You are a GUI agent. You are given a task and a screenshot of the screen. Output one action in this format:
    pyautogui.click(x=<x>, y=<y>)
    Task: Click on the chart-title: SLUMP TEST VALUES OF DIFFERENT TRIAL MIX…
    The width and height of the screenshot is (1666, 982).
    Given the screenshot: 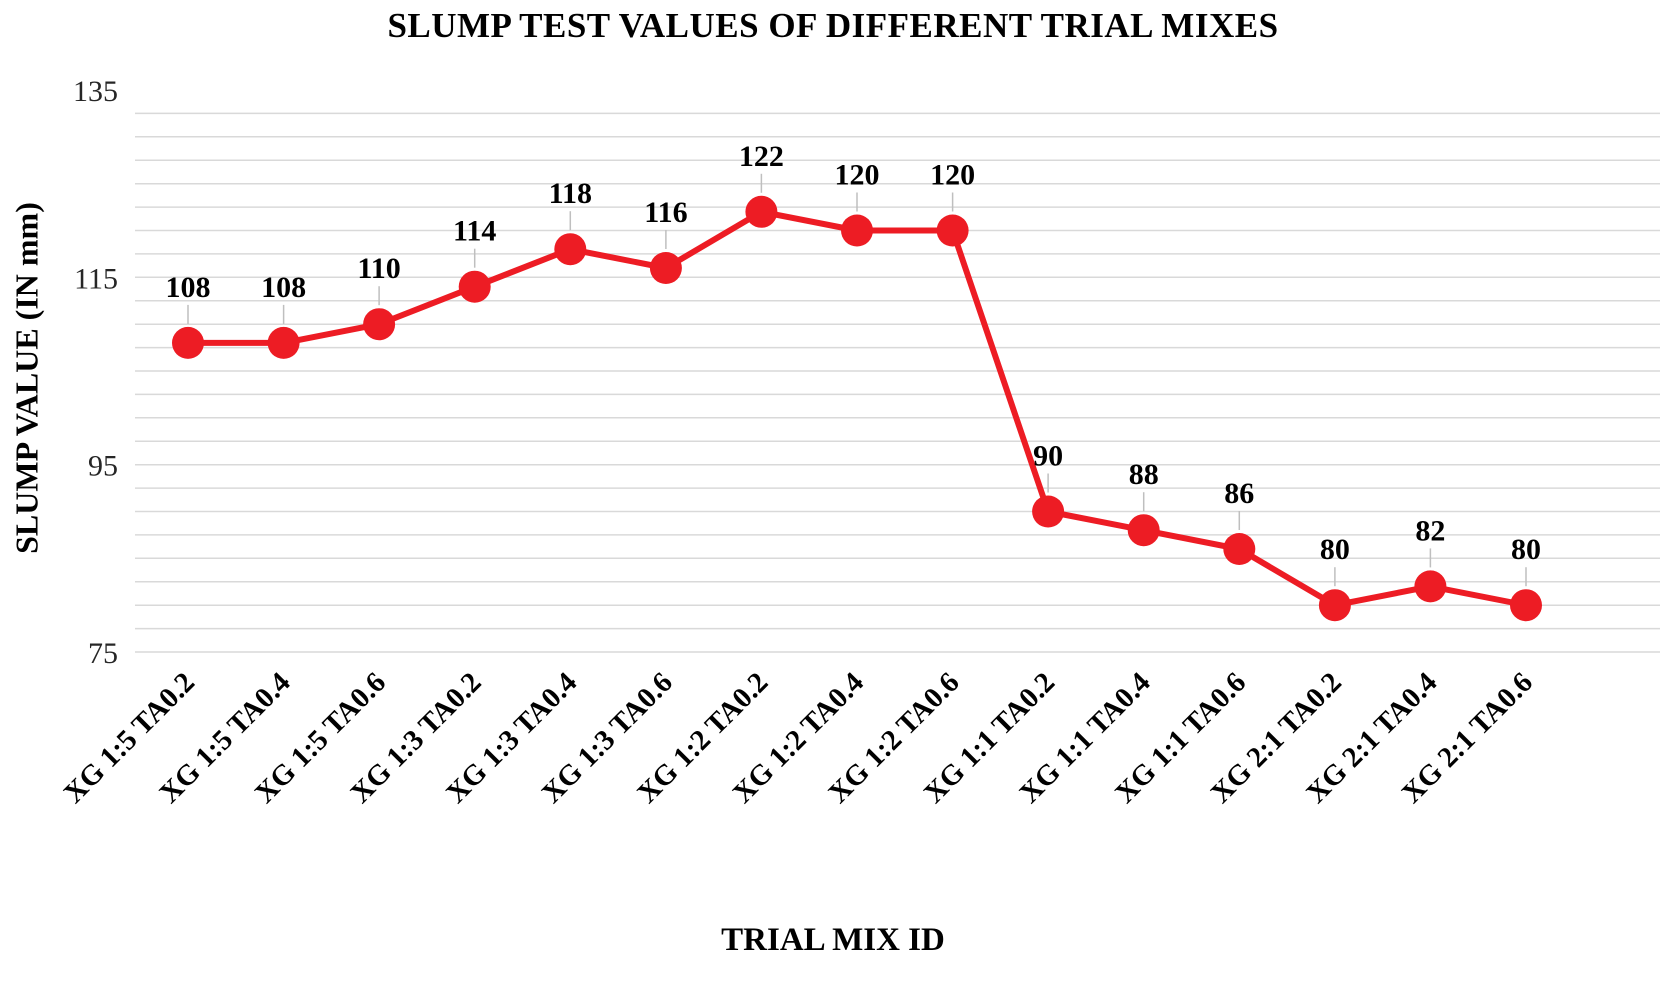 What is the action you would take?
    pyautogui.click(x=833, y=25)
    